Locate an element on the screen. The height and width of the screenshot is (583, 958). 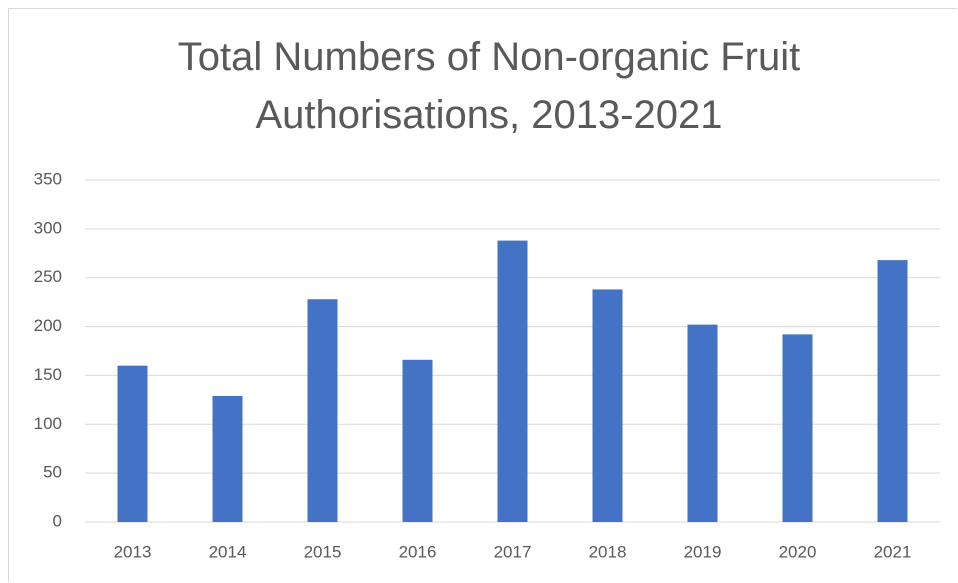
x-tick-label: 2015 is located at coordinates (323, 551).